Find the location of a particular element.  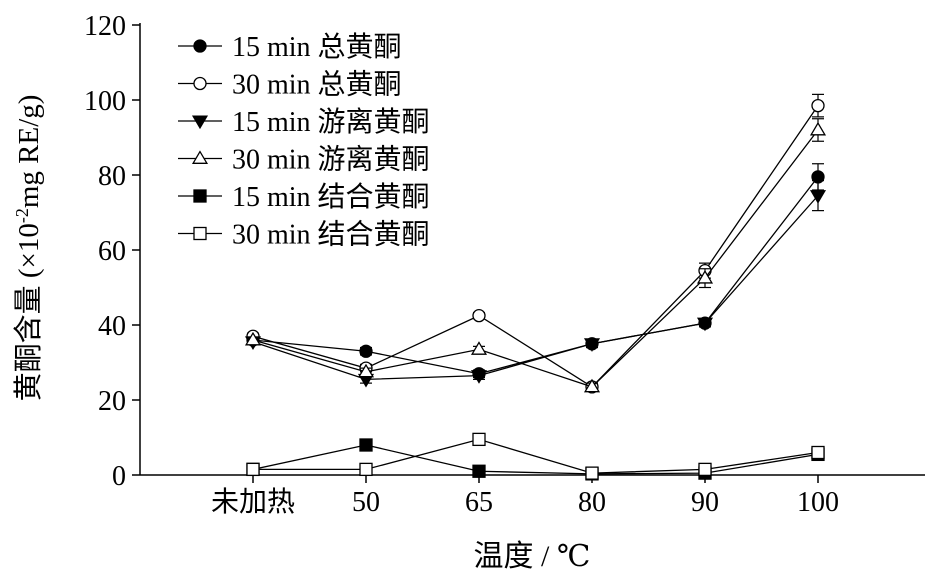

legend-item-3-marker is located at coordinates (200, 157).